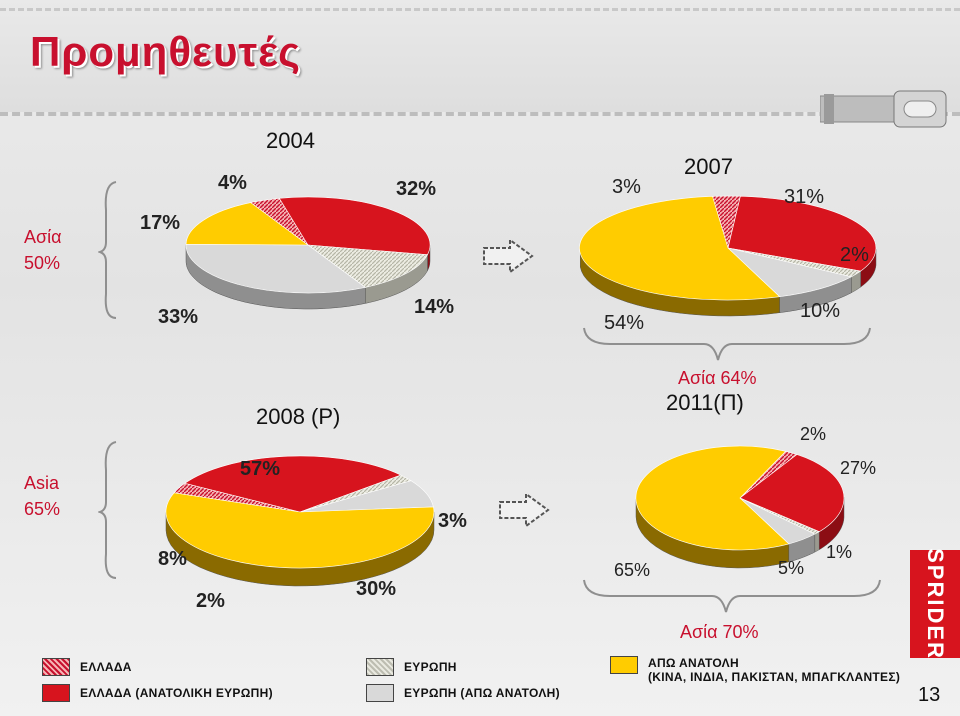 Image resolution: width=960 pixels, height=716 pixels. What do you see at coordinates (178, 317) in the screenshot?
I see `data-label: 33%` at bounding box center [178, 317].